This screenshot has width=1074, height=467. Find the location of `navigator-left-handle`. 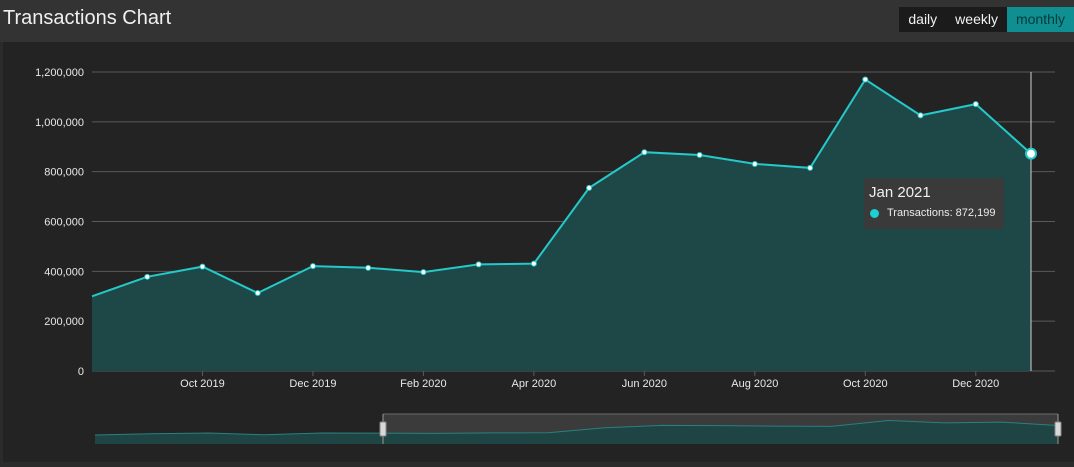

navigator-left-handle is located at coordinates (383, 429).